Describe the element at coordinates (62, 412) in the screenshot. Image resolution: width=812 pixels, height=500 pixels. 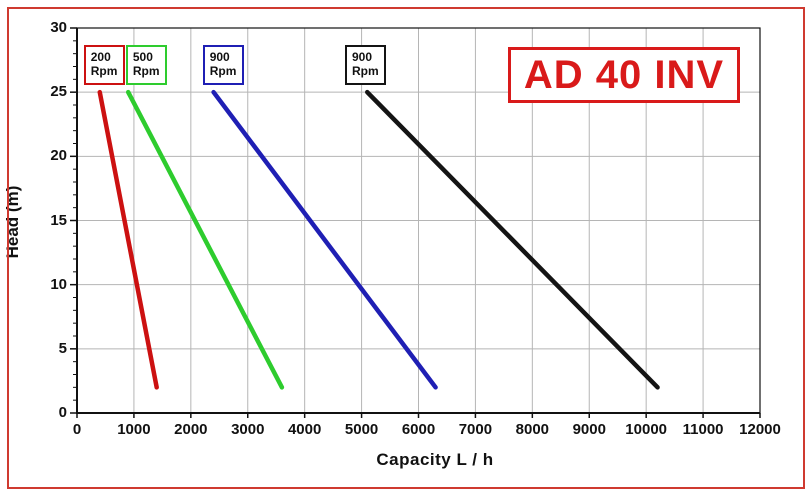
I see `y-tick-label: 0` at that location.